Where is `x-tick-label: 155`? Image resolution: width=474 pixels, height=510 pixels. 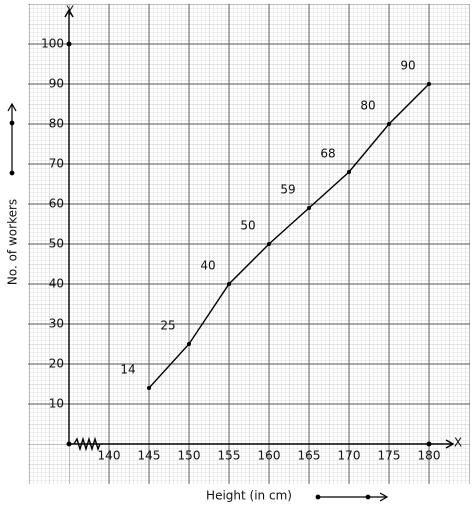 x-tick-label: 155 is located at coordinates (229, 456).